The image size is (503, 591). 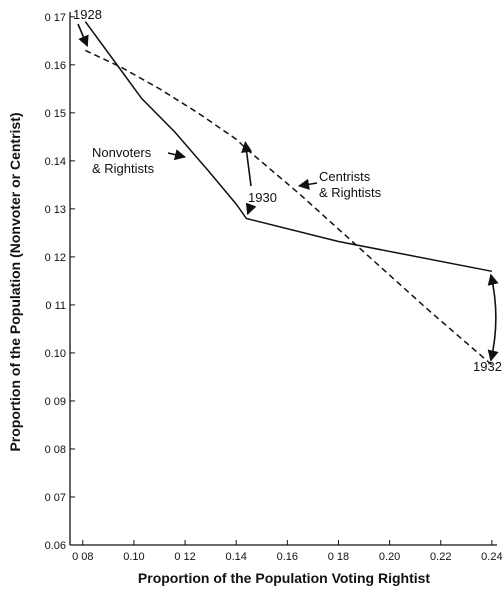 What do you see at coordinates (307, 184) in the screenshot?
I see `label-arrow-centrists` at bounding box center [307, 184].